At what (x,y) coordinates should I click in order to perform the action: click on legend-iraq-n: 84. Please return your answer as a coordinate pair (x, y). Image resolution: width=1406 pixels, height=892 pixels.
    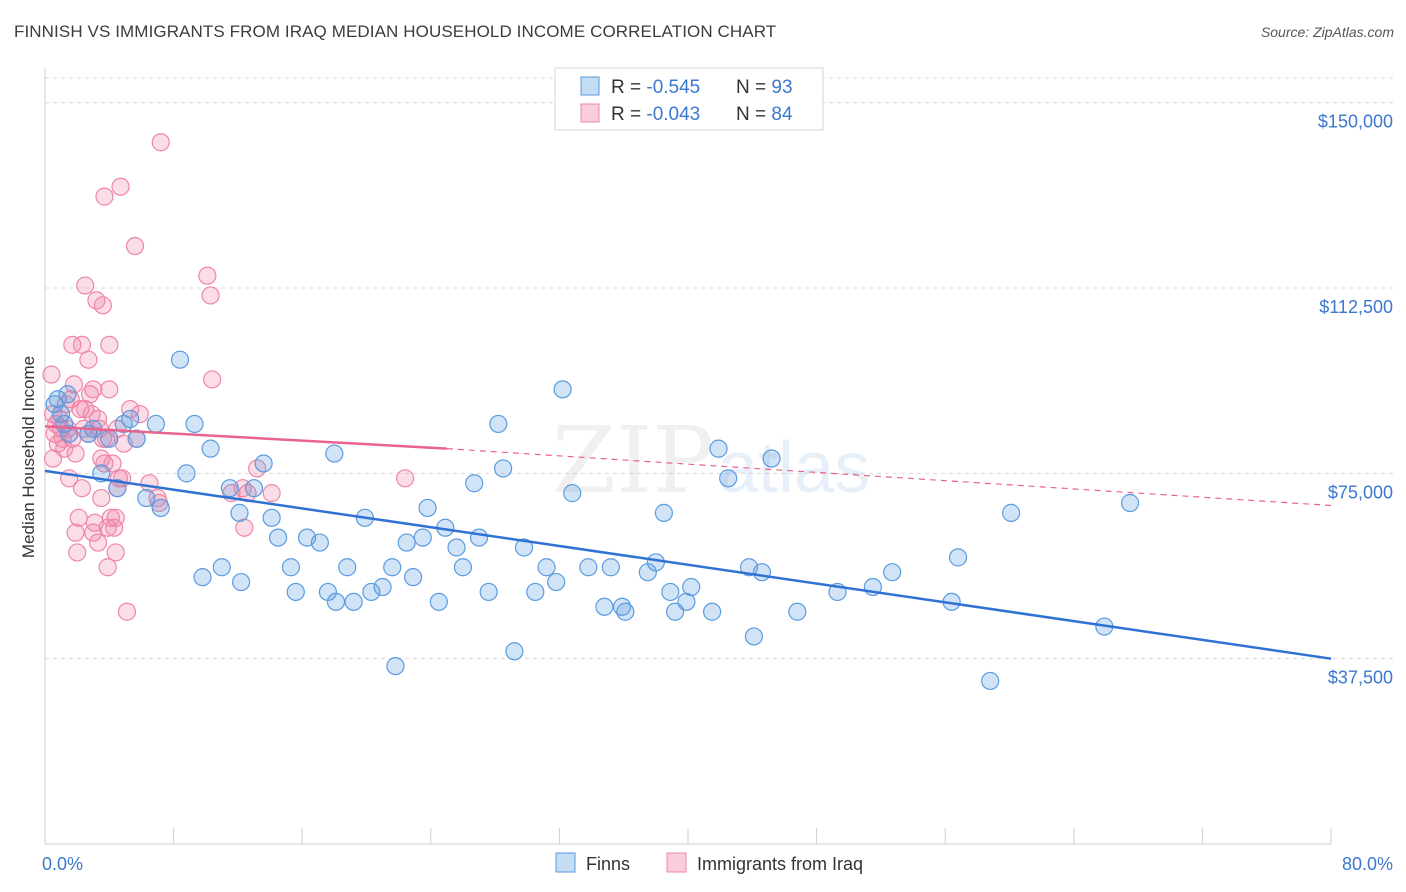
    Looking at the image, I should click on (782, 114).